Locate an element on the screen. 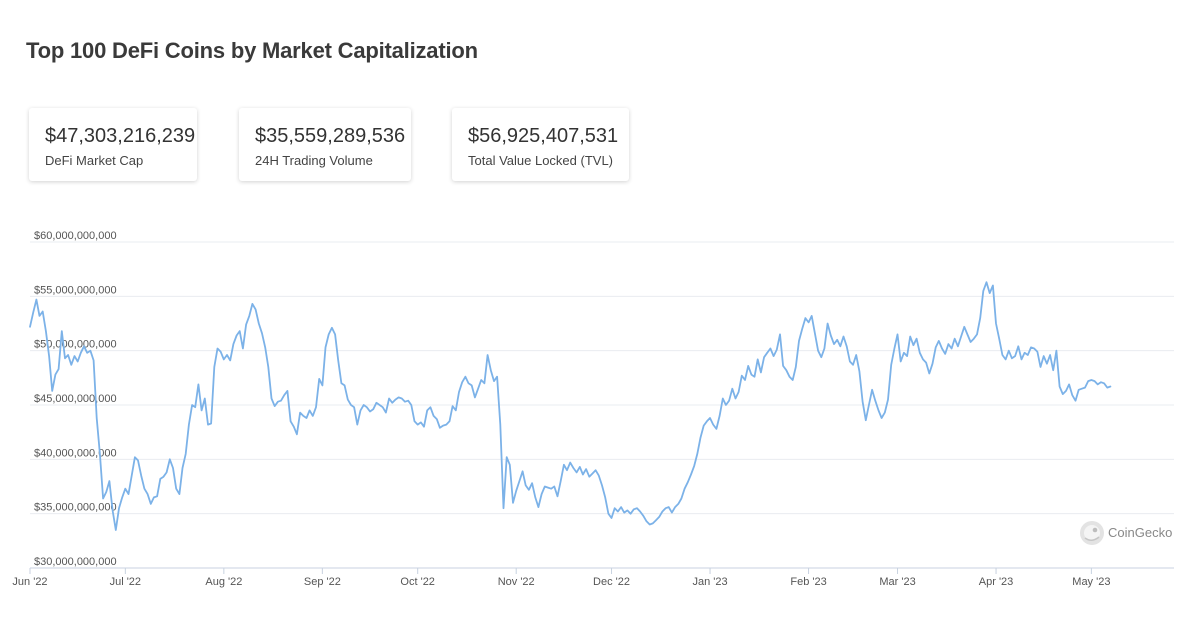  x-tick-label: Oct '22 is located at coordinates (417, 582).